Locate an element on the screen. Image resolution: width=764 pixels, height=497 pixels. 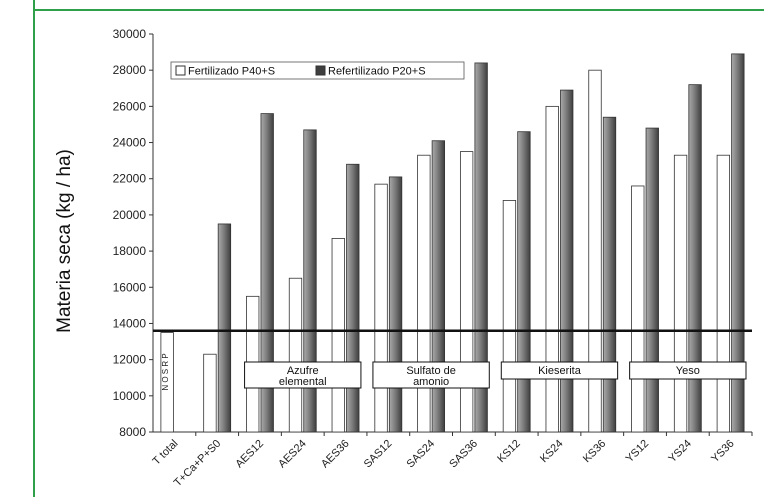
group-label: Yeso is located at coordinates (688, 371).